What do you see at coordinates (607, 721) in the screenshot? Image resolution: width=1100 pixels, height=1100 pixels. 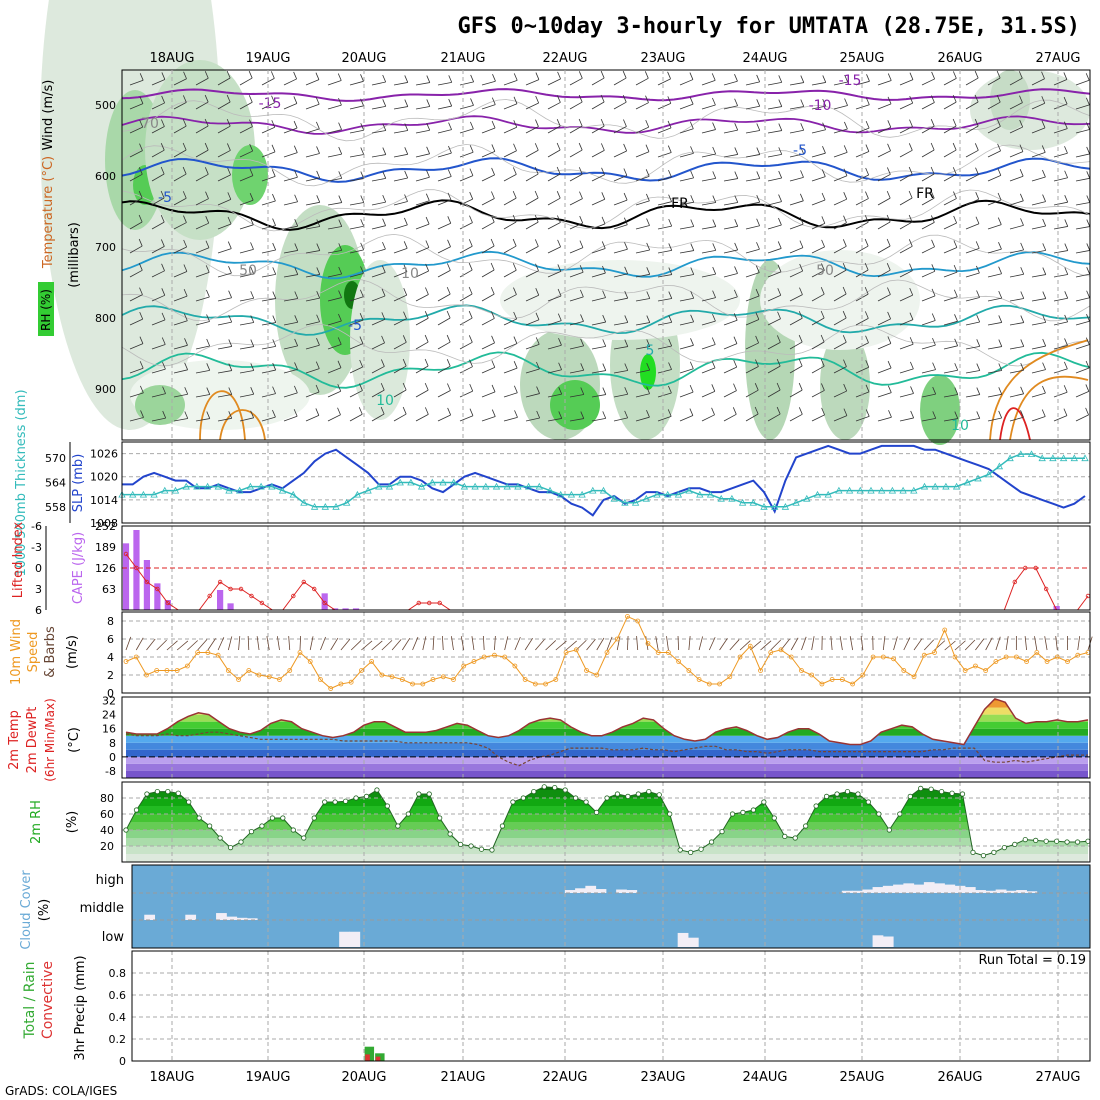 I see `temp-line` at bounding box center [607, 721].